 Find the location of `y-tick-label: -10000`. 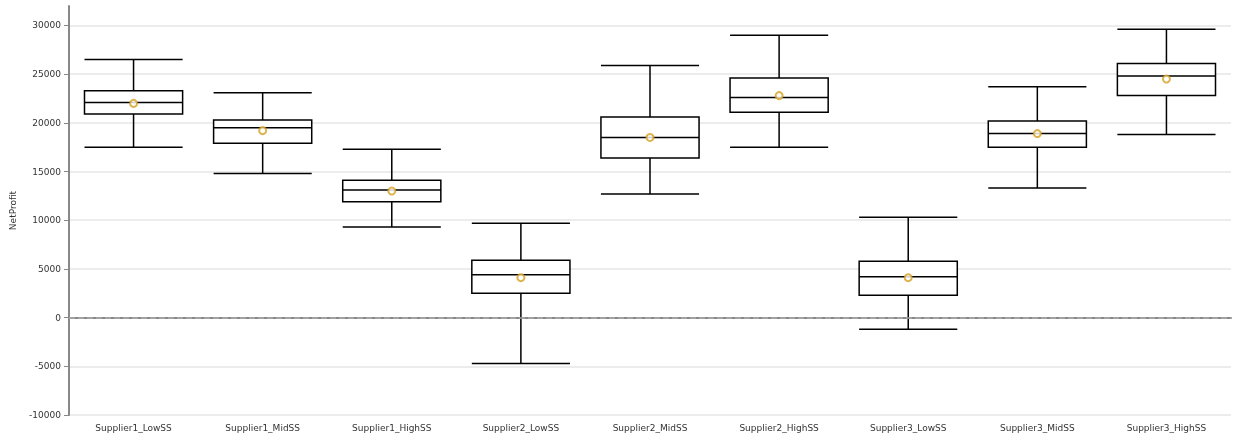

y-tick-label: -10000 is located at coordinates (45, 415).